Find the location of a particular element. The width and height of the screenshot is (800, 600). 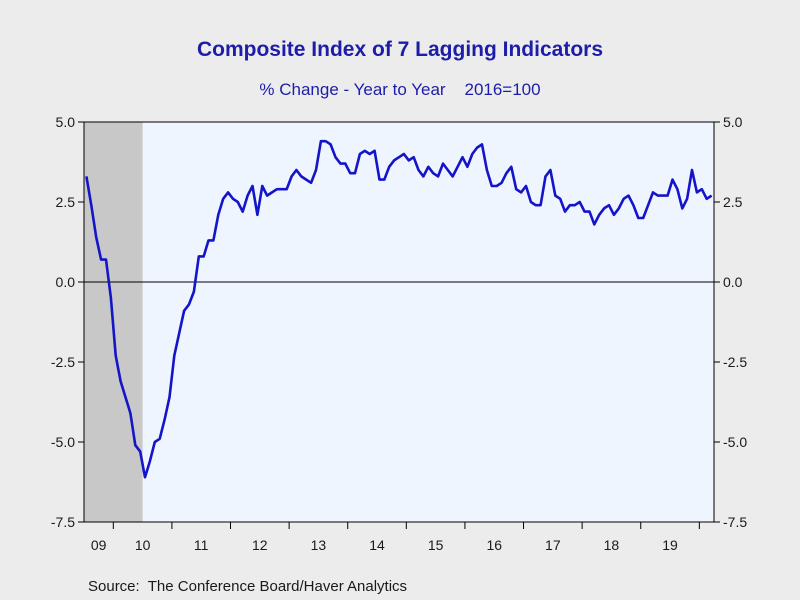

y-tick-label-left: 5.0 is located at coordinates (66, 122).